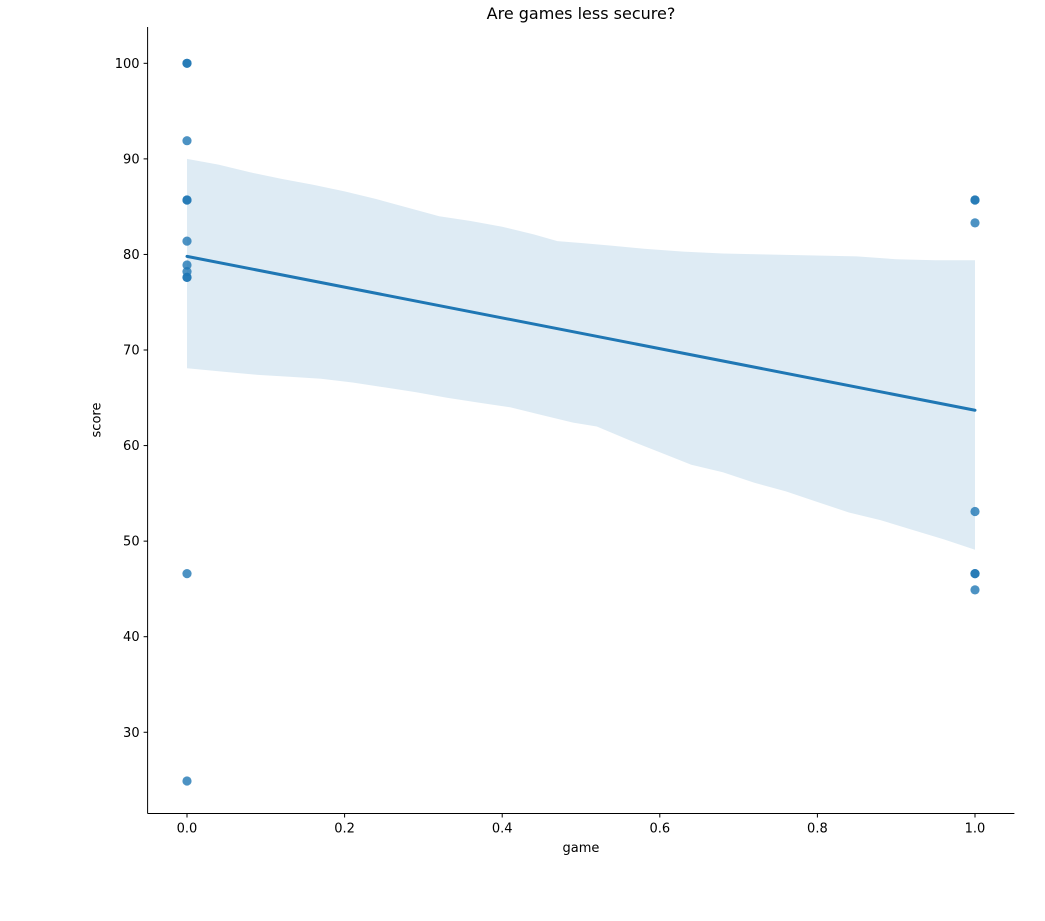 The image size is (1045, 921). Describe the element at coordinates (975, 829) in the screenshot. I see `x-tick-label: 1.0` at that location.